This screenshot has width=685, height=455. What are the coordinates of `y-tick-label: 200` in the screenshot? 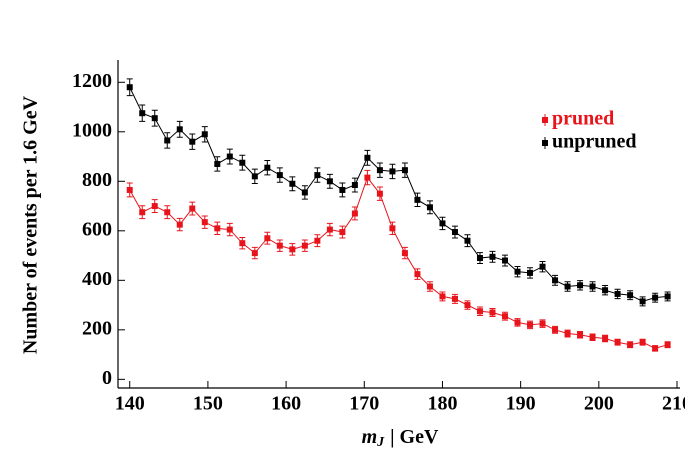 It's located at (97, 328).